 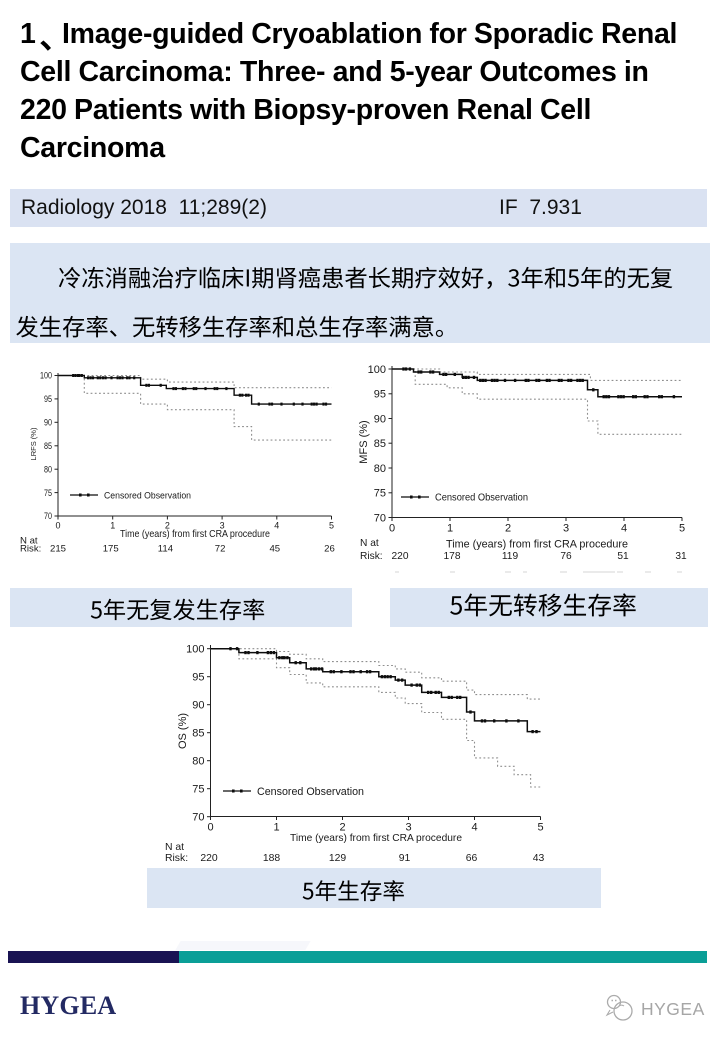 I want to click on svg-text: 129, so click(x=338, y=858).